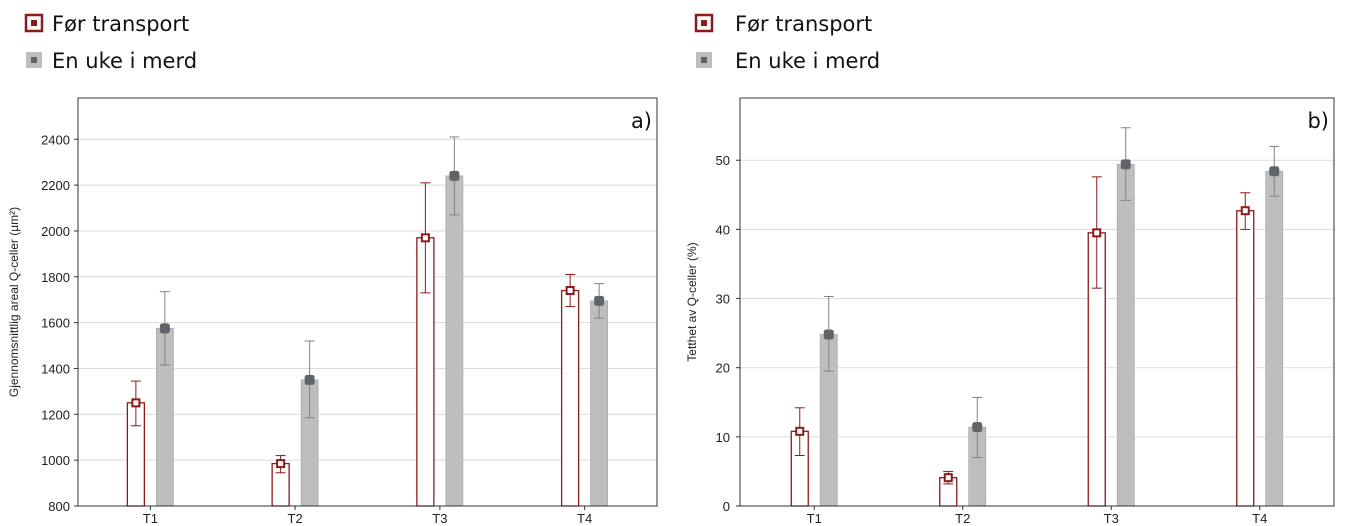  What do you see at coordinates (692, 301) in the screenshot?
I see `y-axis-title-b: Tetthet av Q-celler (%)` at bounding box center [692, 301].